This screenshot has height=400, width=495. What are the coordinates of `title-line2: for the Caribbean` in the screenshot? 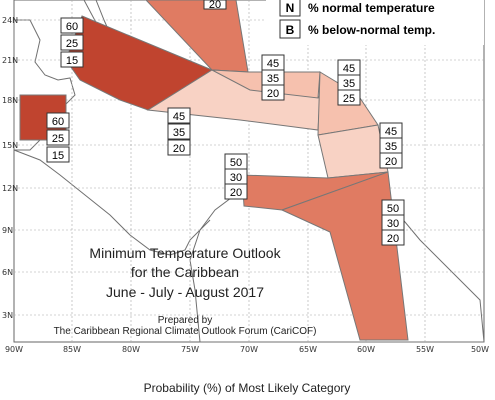 It's located at (185, 272).